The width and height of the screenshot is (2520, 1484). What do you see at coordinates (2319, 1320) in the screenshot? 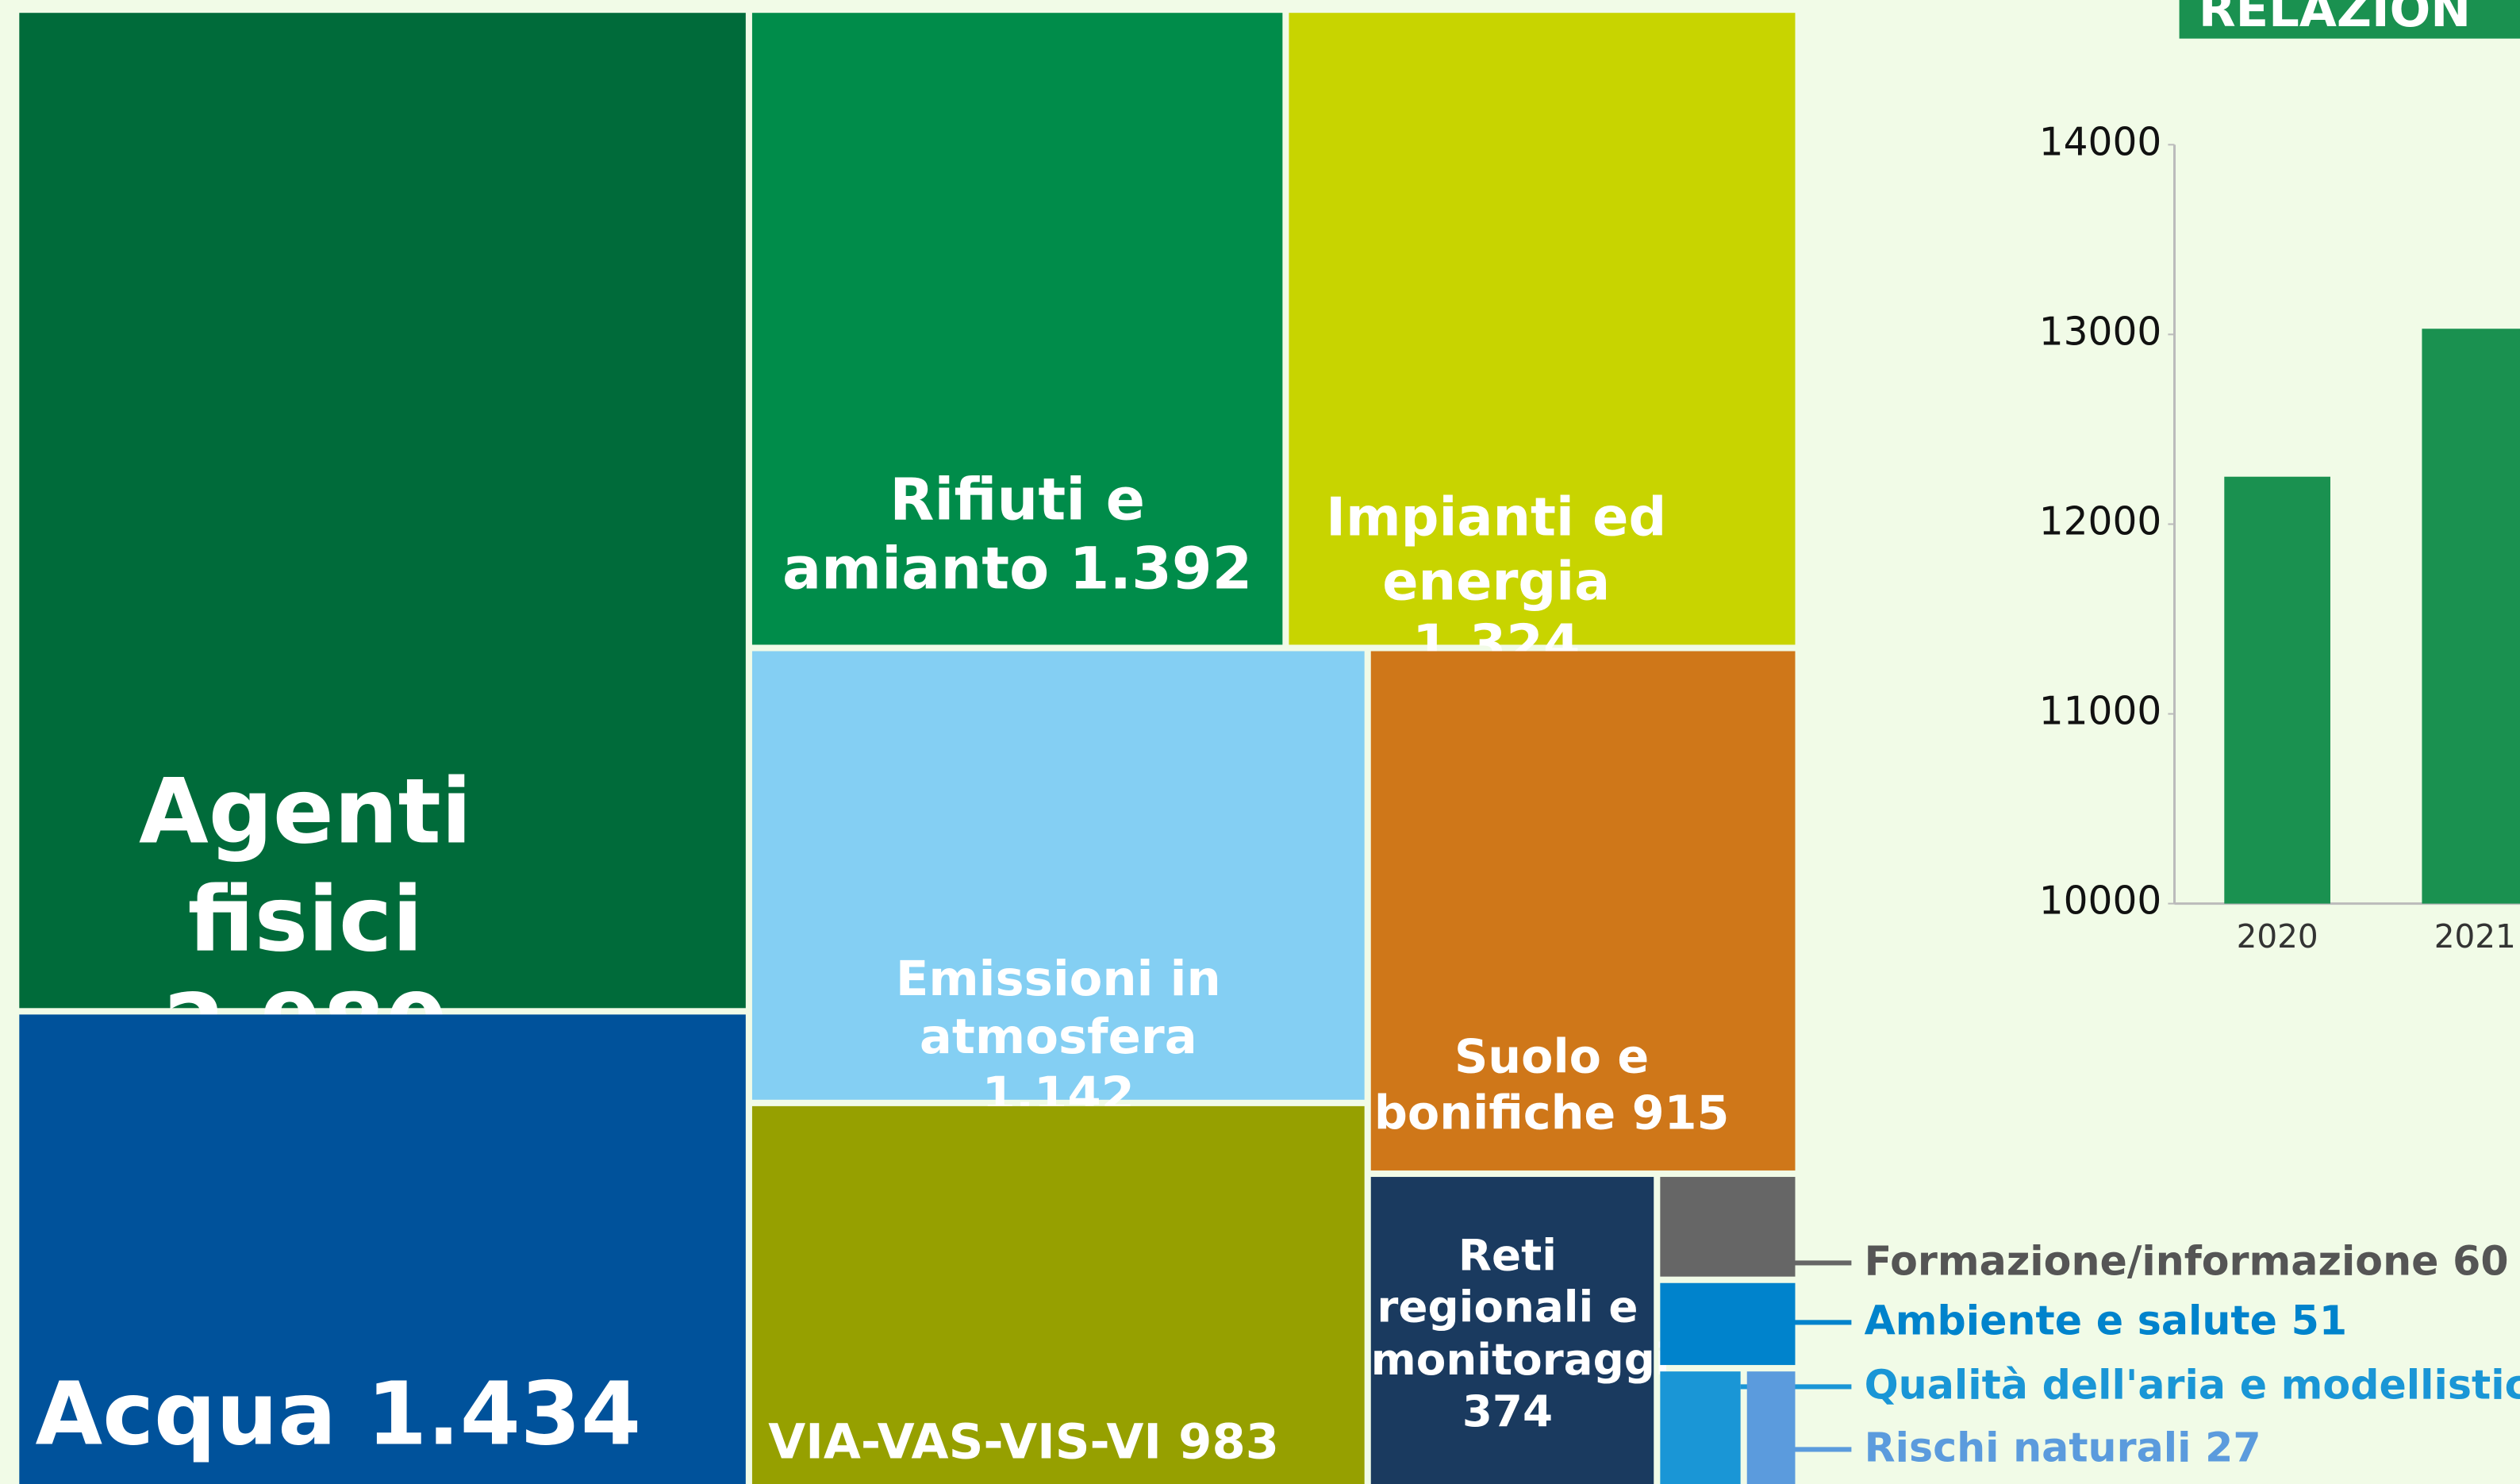
I see `value-label: 51` at bounding box center [2319, 1320].